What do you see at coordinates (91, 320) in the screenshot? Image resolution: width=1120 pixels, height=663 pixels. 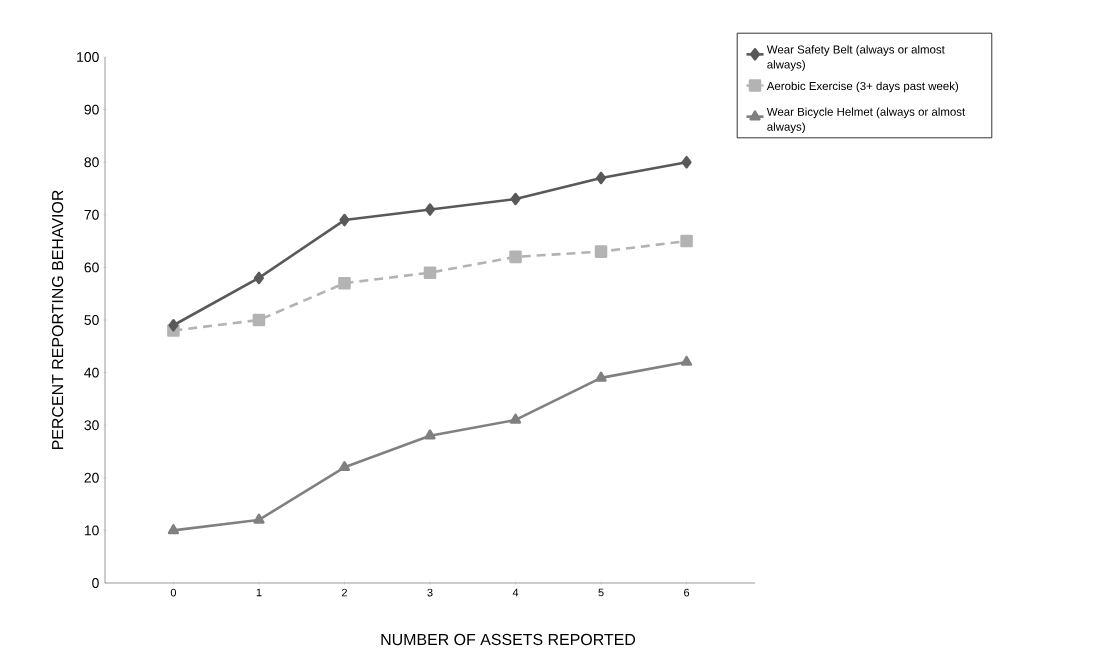 I see `y-tick-label: 50` at bounding box center [91, 320].